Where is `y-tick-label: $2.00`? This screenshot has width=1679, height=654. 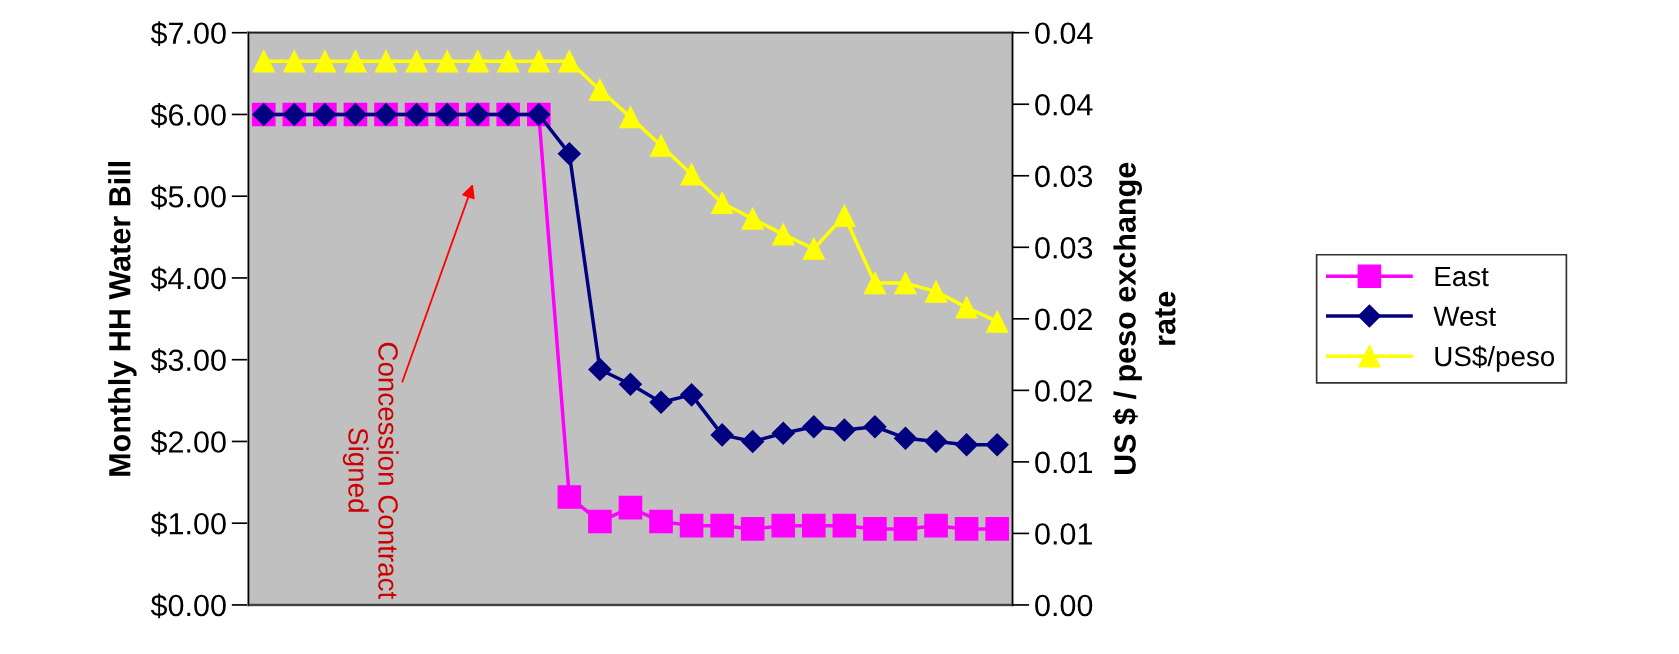 y-tick-label: $2.00 is located at coordinates (188, 442).